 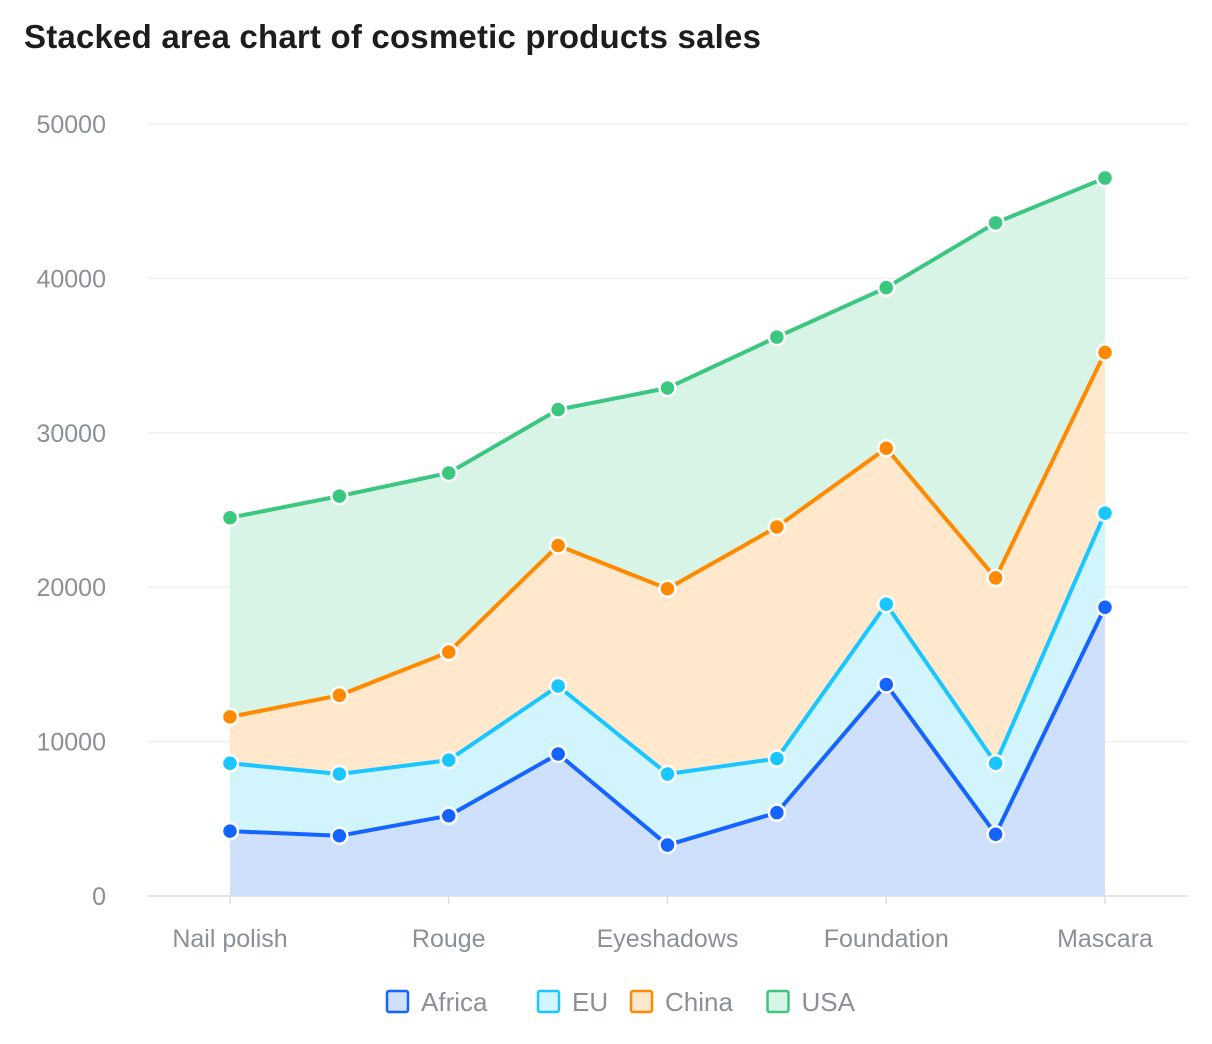 I want to click on y-tick-label: 50000, so click(x=71, y=125).